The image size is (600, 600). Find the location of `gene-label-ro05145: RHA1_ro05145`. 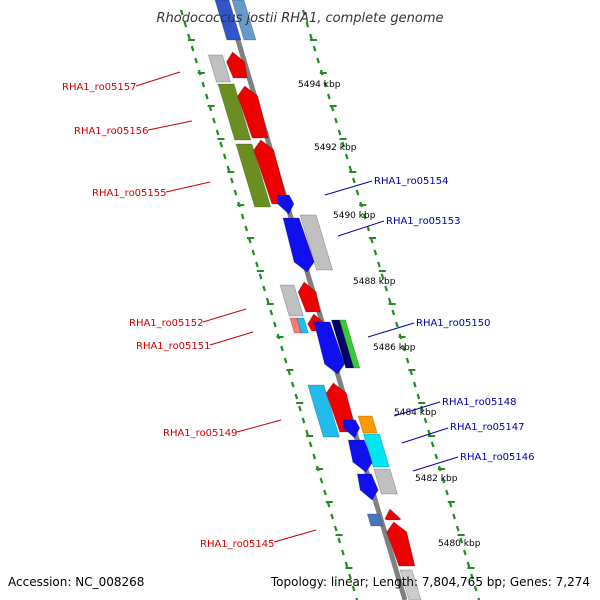

gene-label-ro05145: RHA1_ro05145 is located at coordinates (237, 544).